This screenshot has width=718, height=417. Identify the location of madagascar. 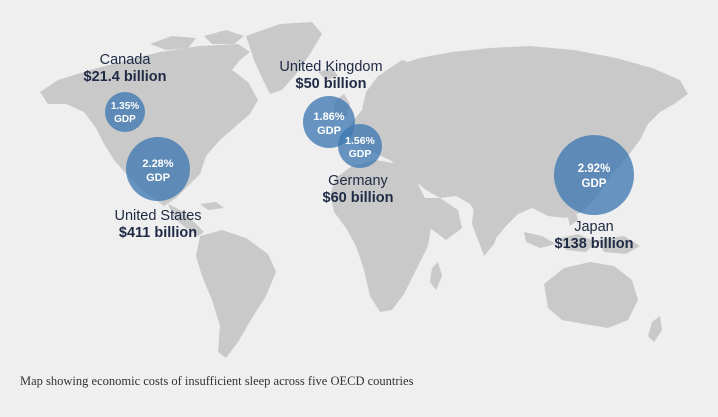
(436, 276).